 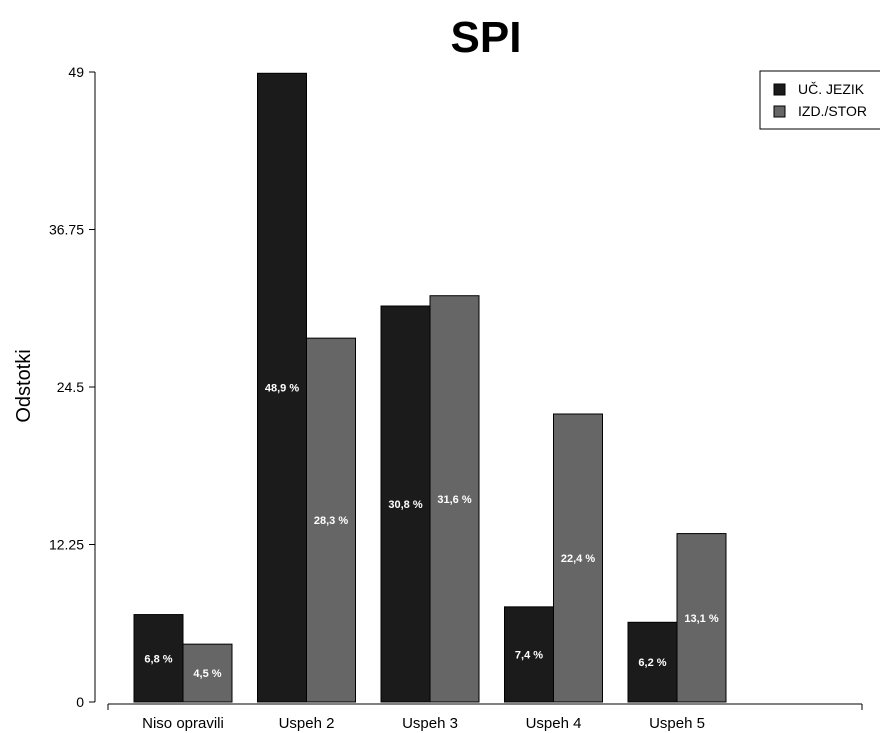 I want to click on data-label: 7,4 %, so click(x=529, y=655).